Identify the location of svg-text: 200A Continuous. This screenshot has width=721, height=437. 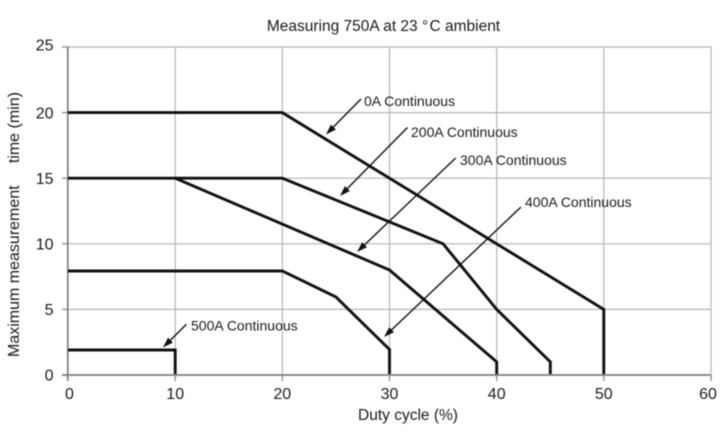
(464, 132).